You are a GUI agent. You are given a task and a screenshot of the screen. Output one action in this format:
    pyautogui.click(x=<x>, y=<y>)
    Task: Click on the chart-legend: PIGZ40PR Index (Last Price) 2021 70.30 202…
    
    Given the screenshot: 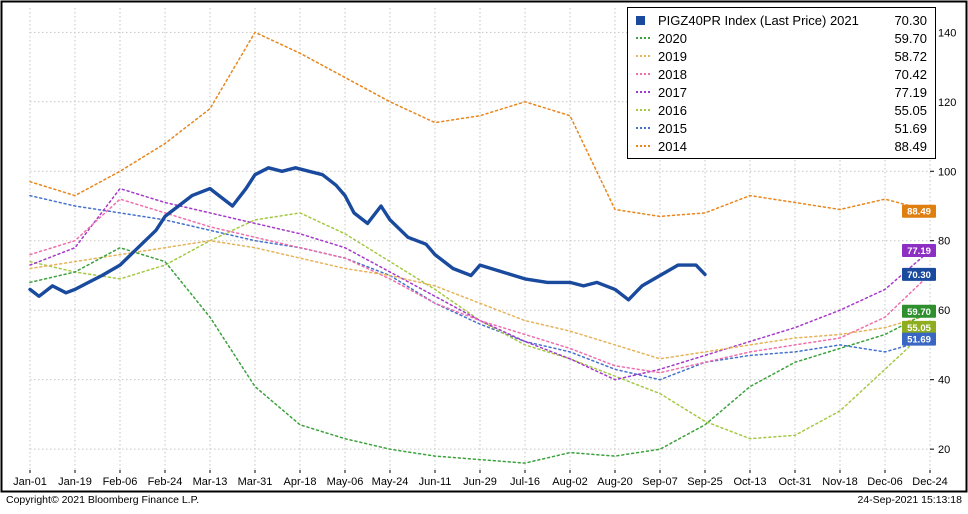 What is the action you would take?
    pyautogui.click(x=781, y=83)
    